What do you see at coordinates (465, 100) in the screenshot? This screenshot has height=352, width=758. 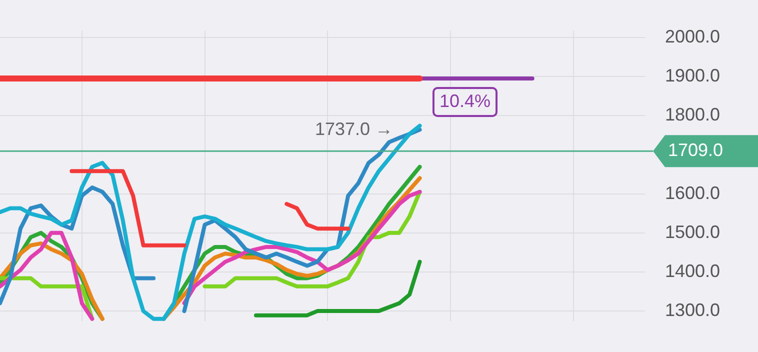 I see `annotation: 10.4%` at bounding box center [465, 100].